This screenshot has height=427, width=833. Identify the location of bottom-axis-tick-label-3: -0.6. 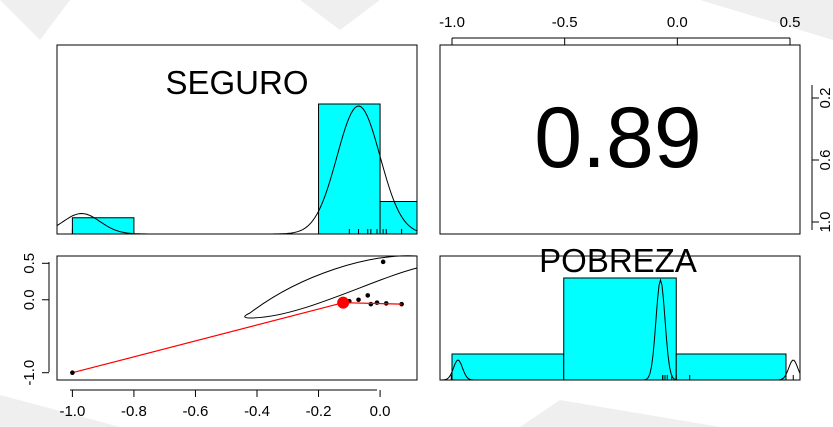
(196, 411).